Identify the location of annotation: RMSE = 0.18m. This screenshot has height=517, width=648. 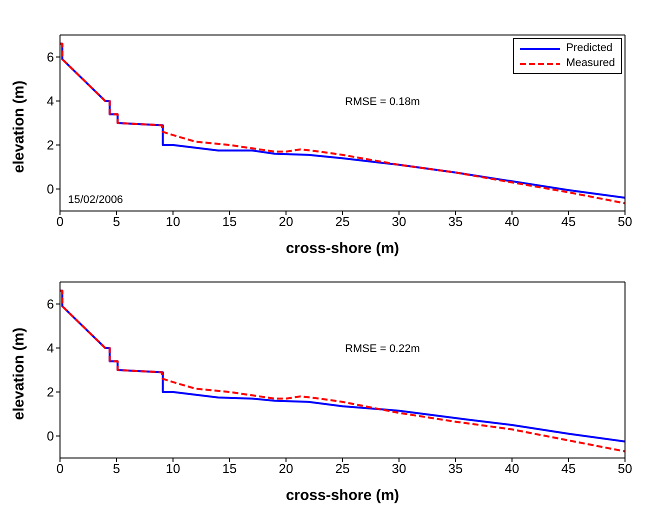
(382, 102).